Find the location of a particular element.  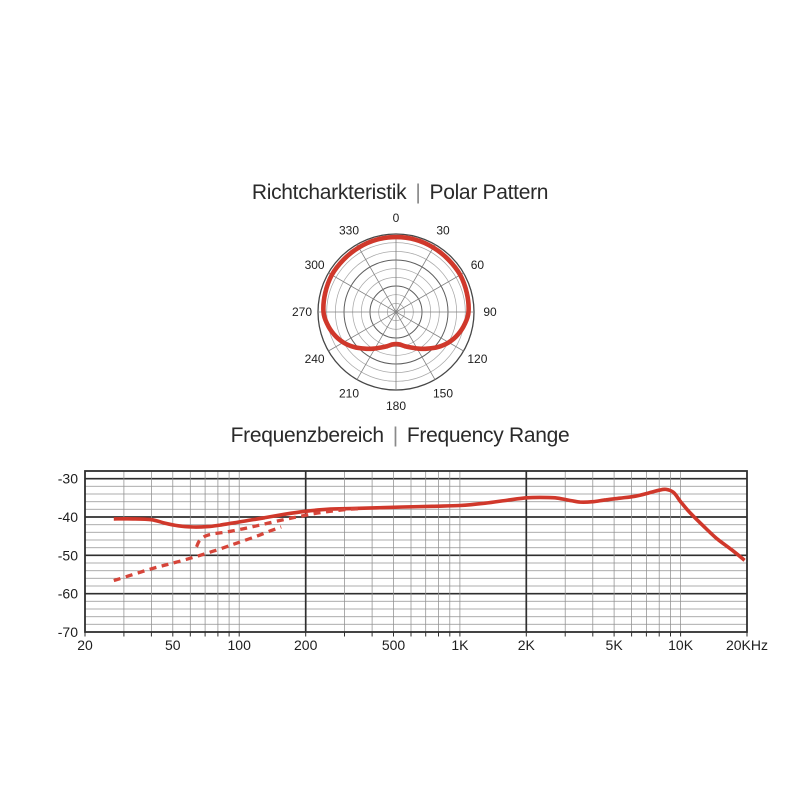

y-axis-label: -70 is located at coordinates (68, 632).